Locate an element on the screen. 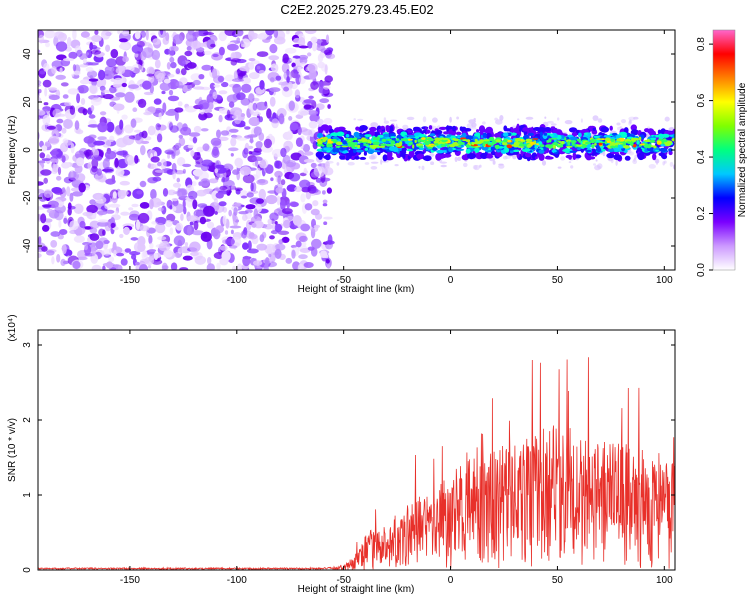  y-tick-label: 2 is located at coordinates (27, 420).